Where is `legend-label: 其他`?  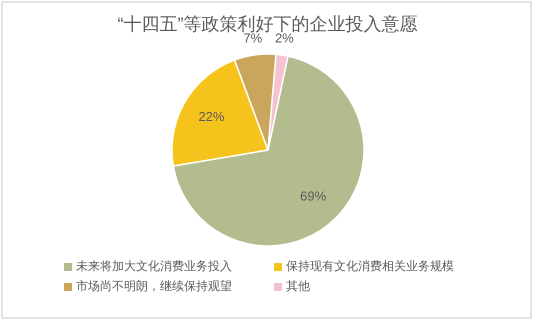 legend-label: 其他 is located at coordinates (298, 286).